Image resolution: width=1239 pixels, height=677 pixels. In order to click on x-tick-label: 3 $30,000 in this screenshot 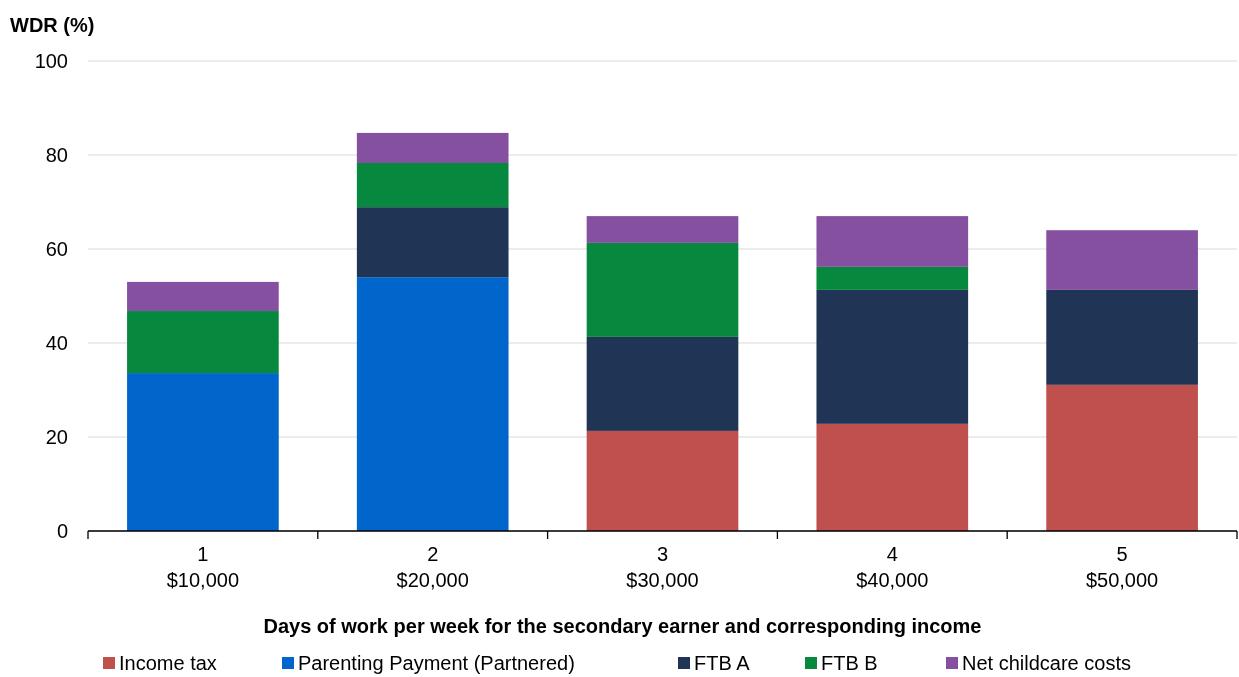, I will do `click(662, 567)`.